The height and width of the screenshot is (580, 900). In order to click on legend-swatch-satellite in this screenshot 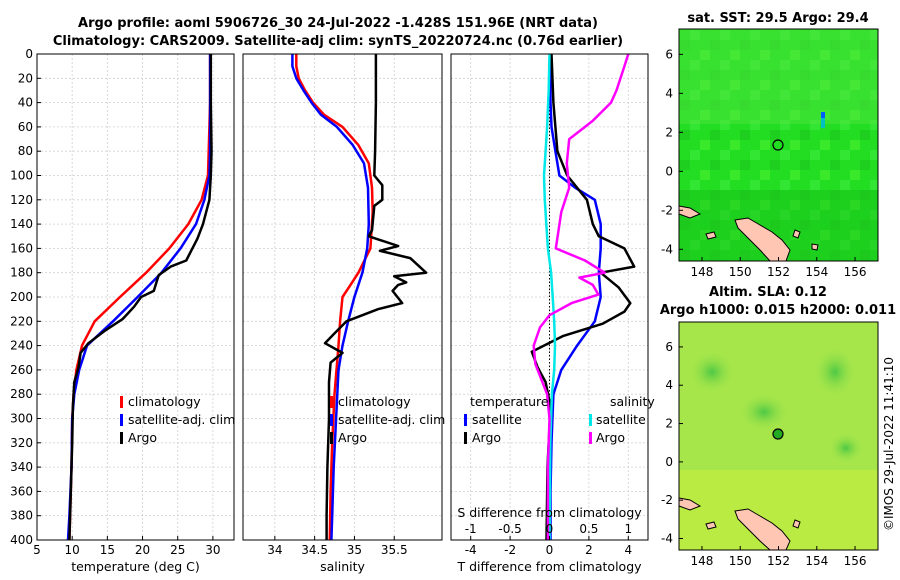, I will do `click(121, 420)`.